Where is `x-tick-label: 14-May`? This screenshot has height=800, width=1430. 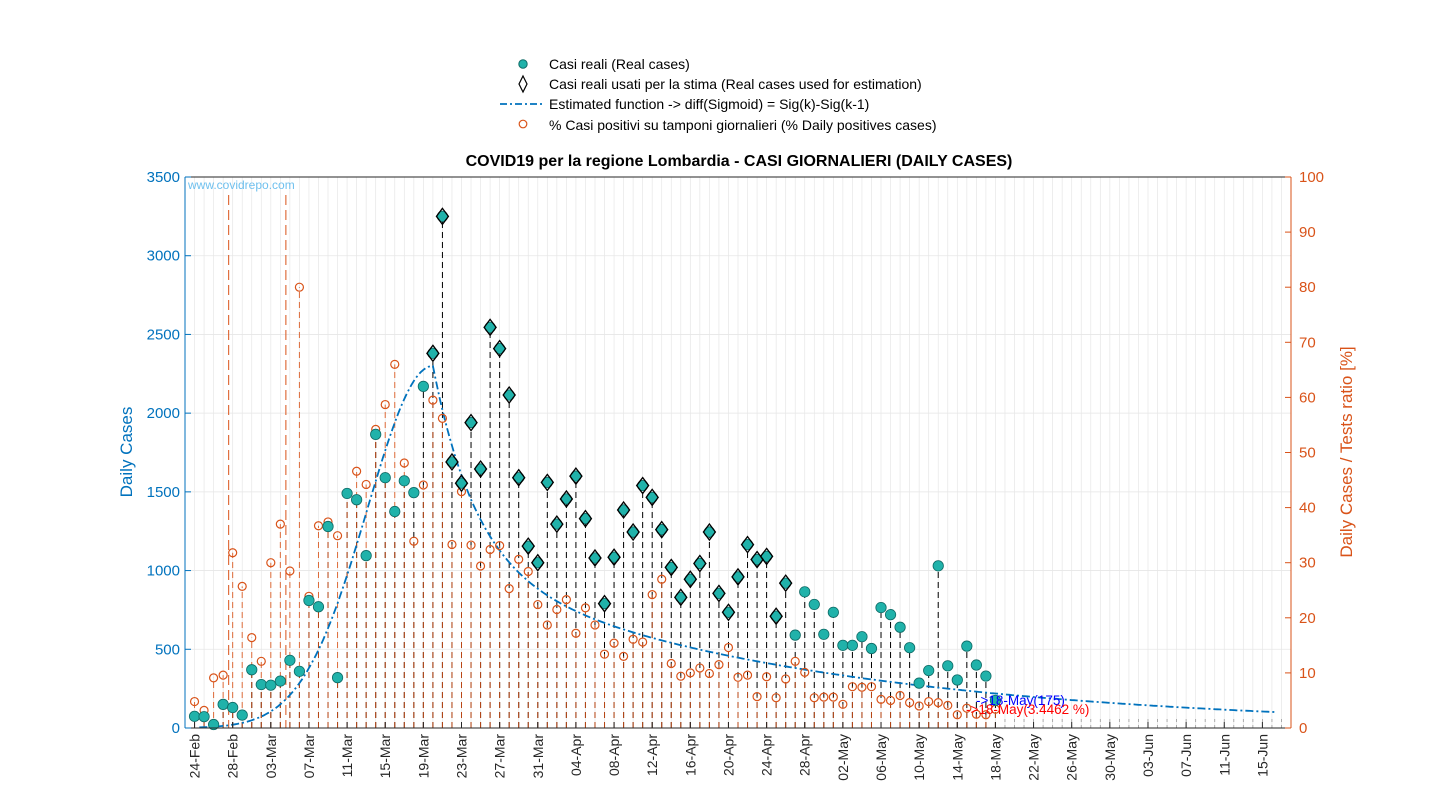
x-tick-label: 14-May is located at coordinates (957, 757).